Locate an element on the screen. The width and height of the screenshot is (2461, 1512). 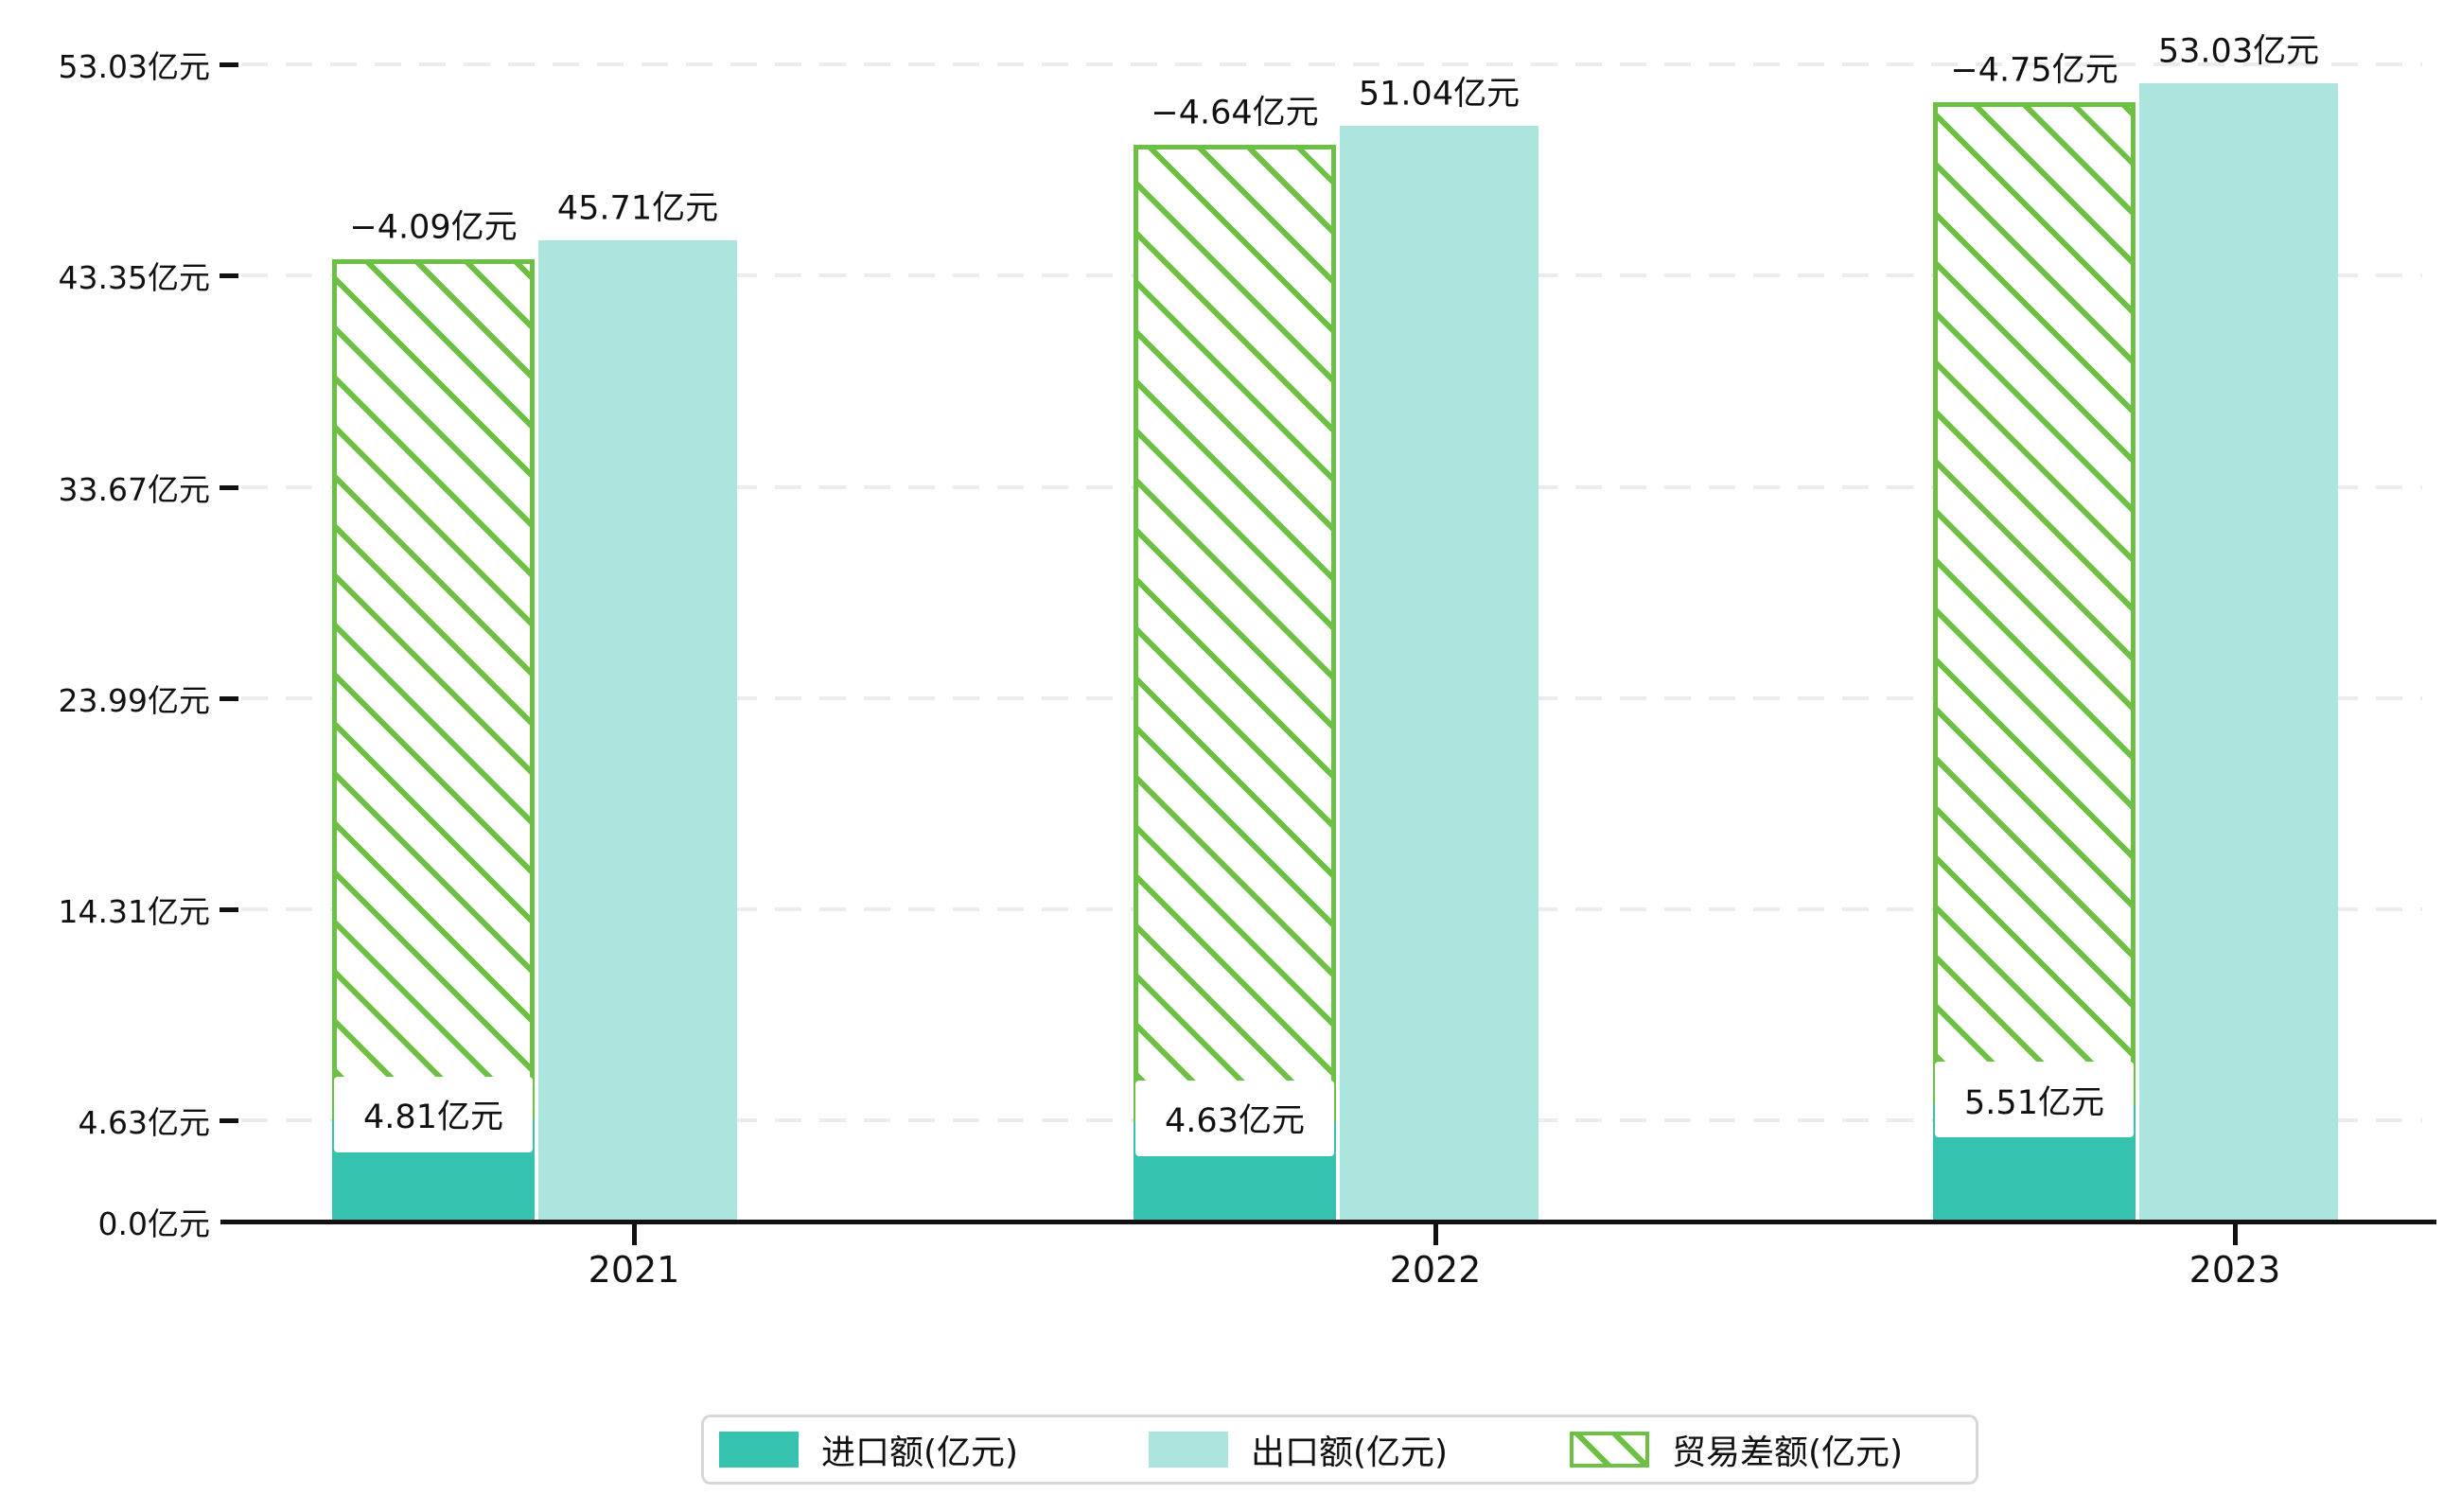
legend-item-import: 进口额(亿元) is located at coordinates (868, 1449).